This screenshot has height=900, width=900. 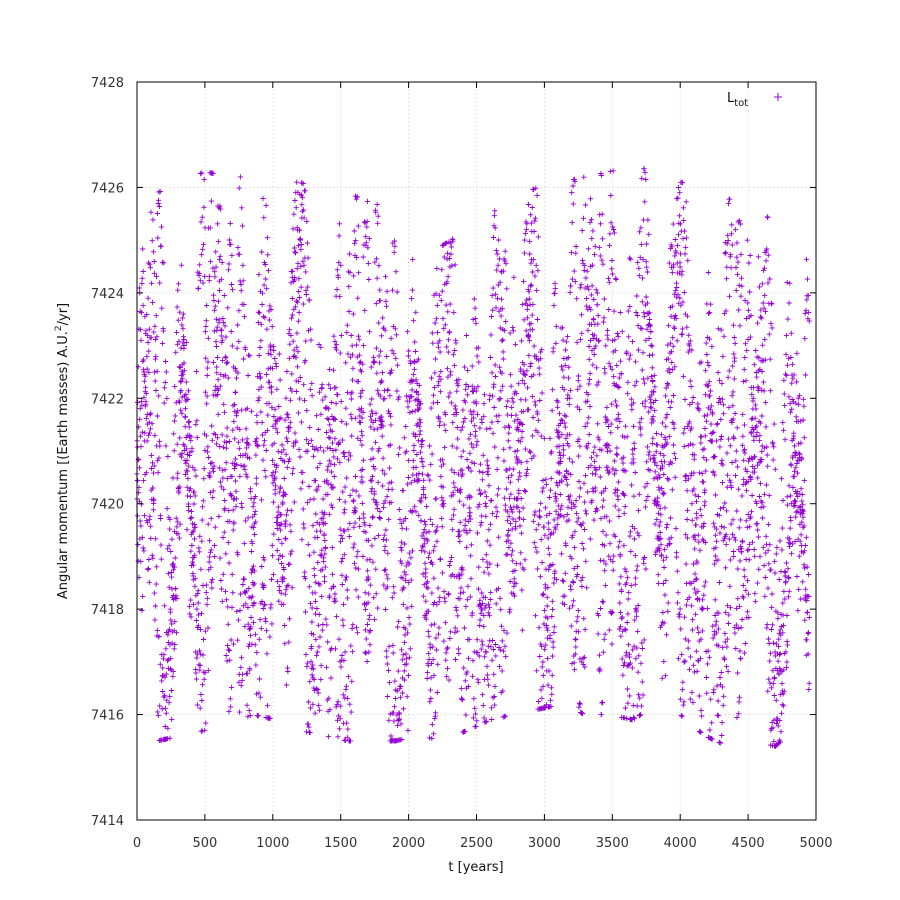 What do you see at coordinates (272, 843) in the screenshot?
I see `x-tick-label: 1000` at bounding box center [272, 843].